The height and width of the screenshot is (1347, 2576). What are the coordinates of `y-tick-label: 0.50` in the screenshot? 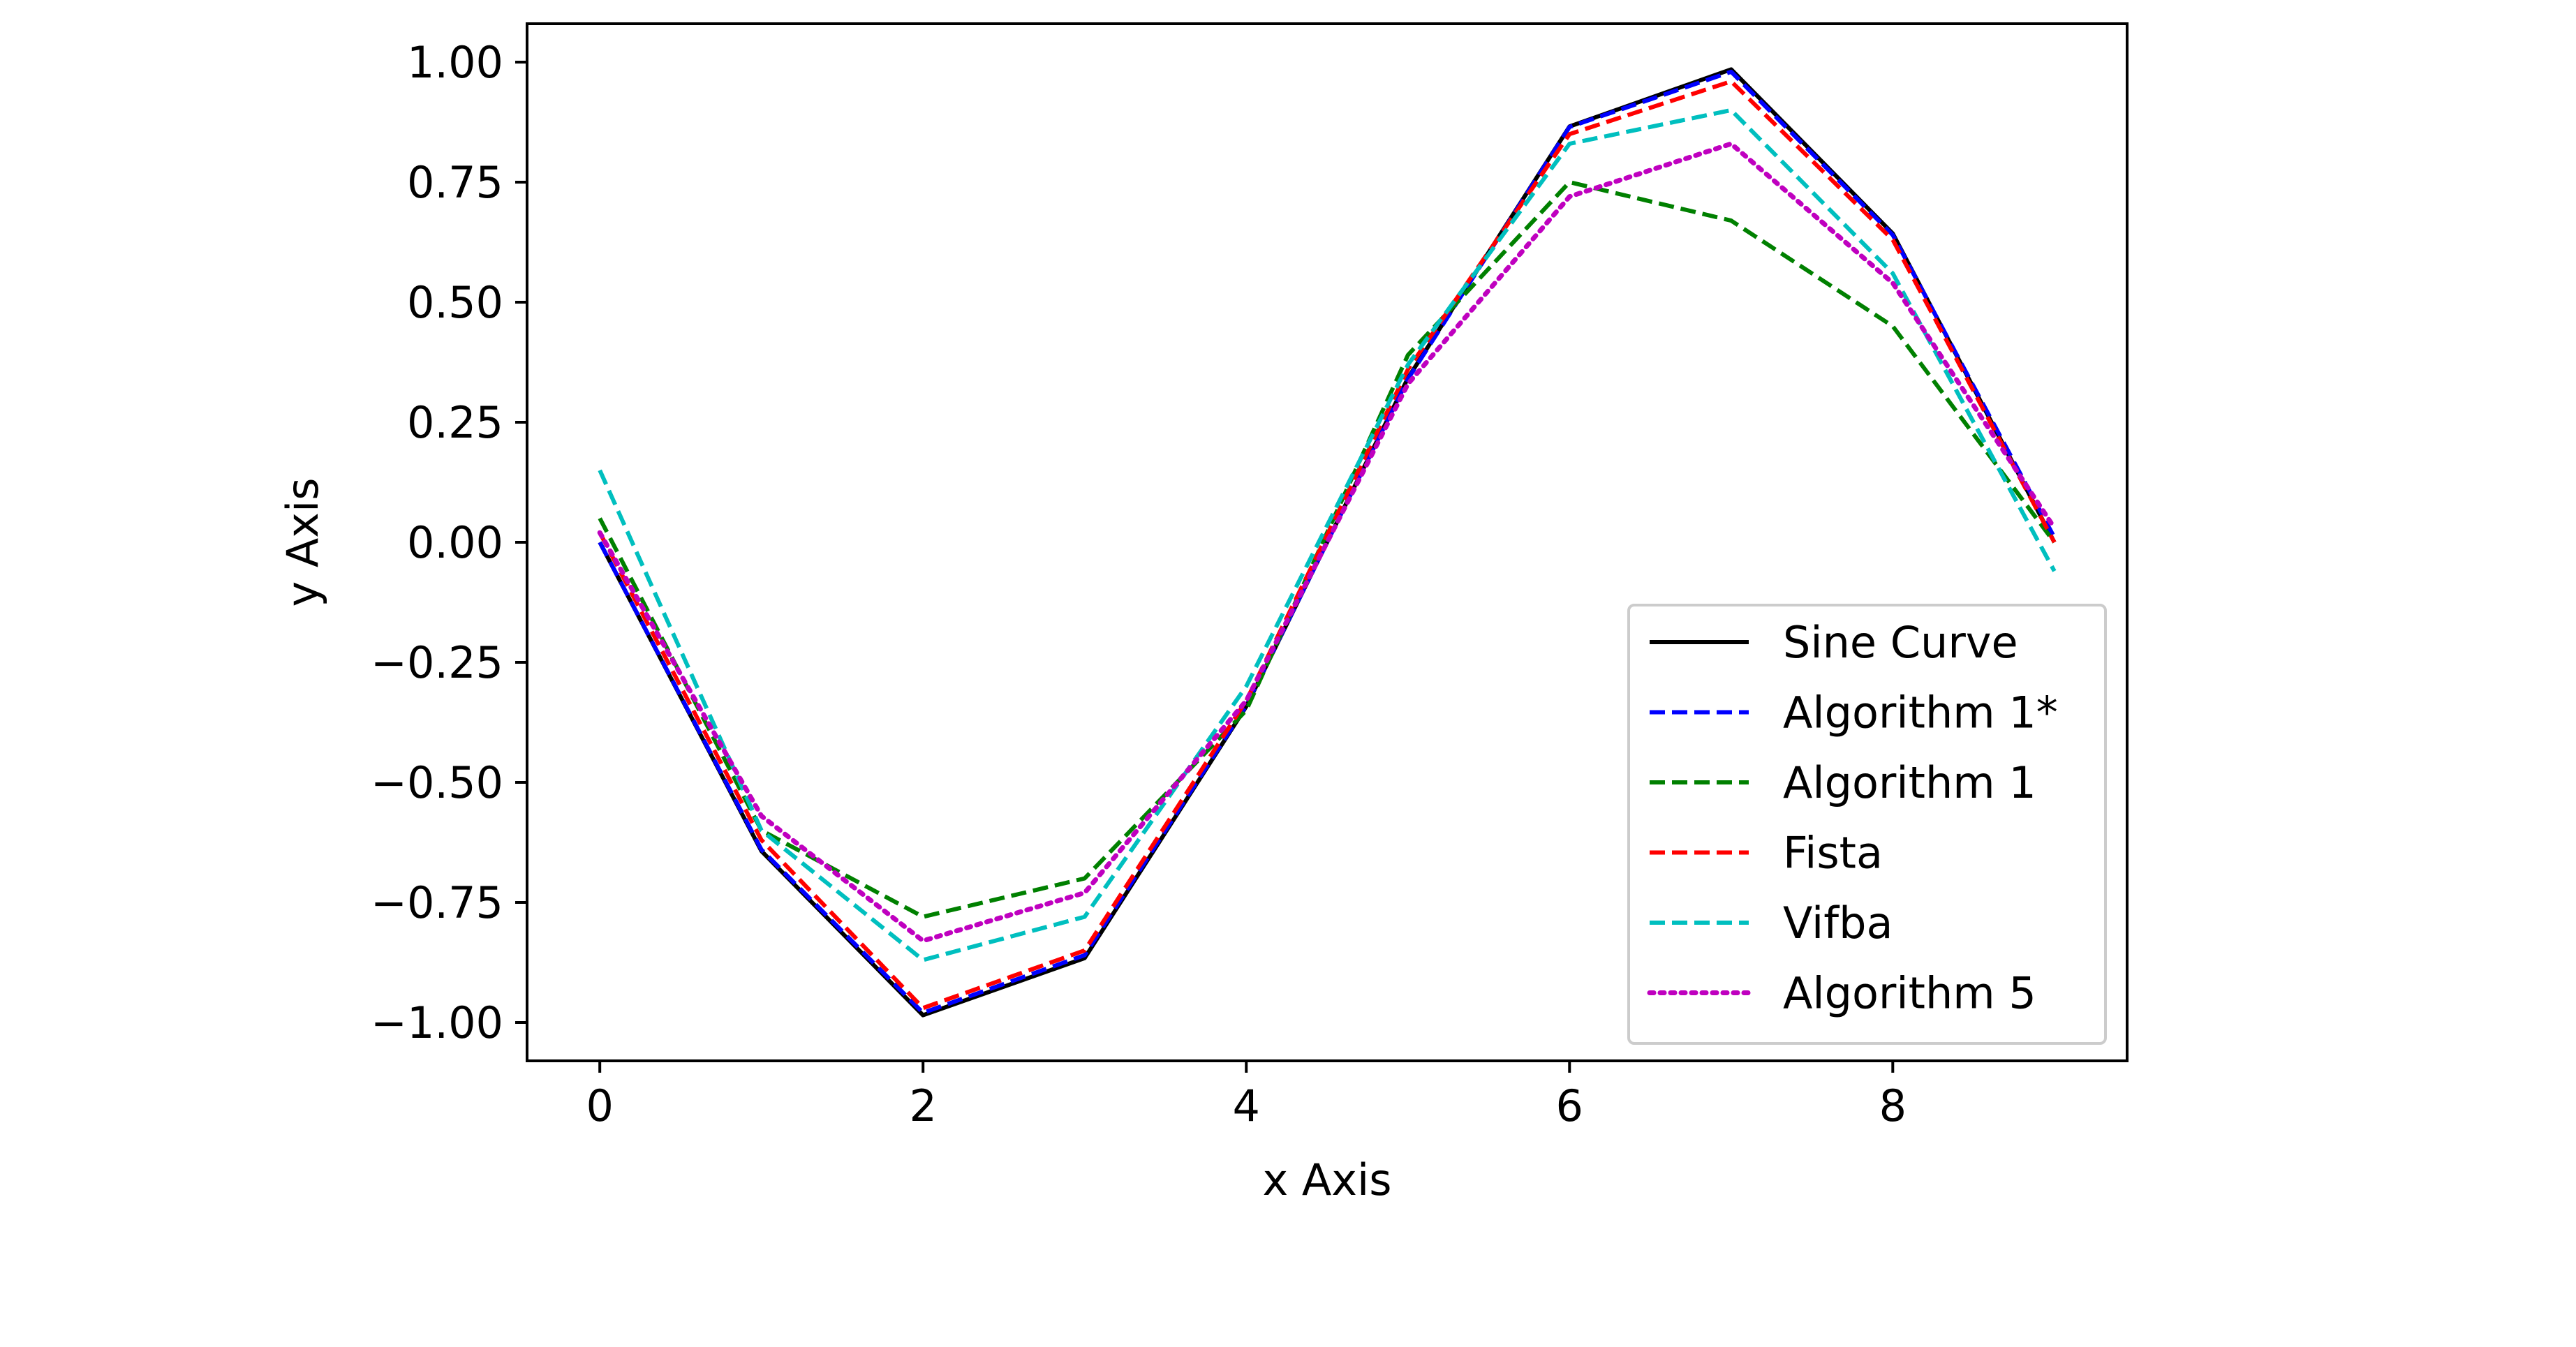 It's located at (455, 302).